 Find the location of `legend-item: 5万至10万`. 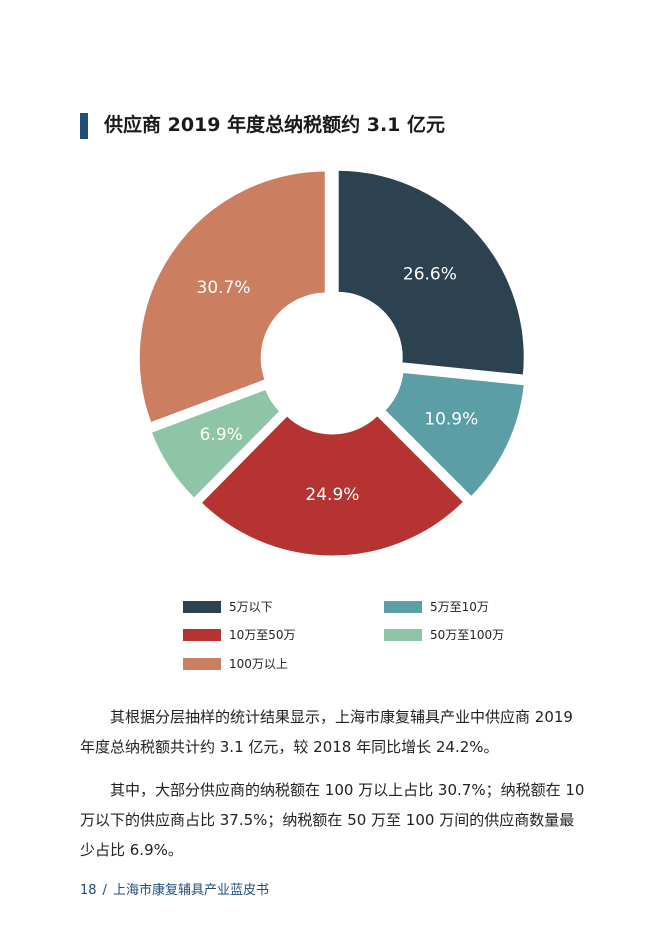

legend-item: 5万至10万 is located at coordinates (436, 606).